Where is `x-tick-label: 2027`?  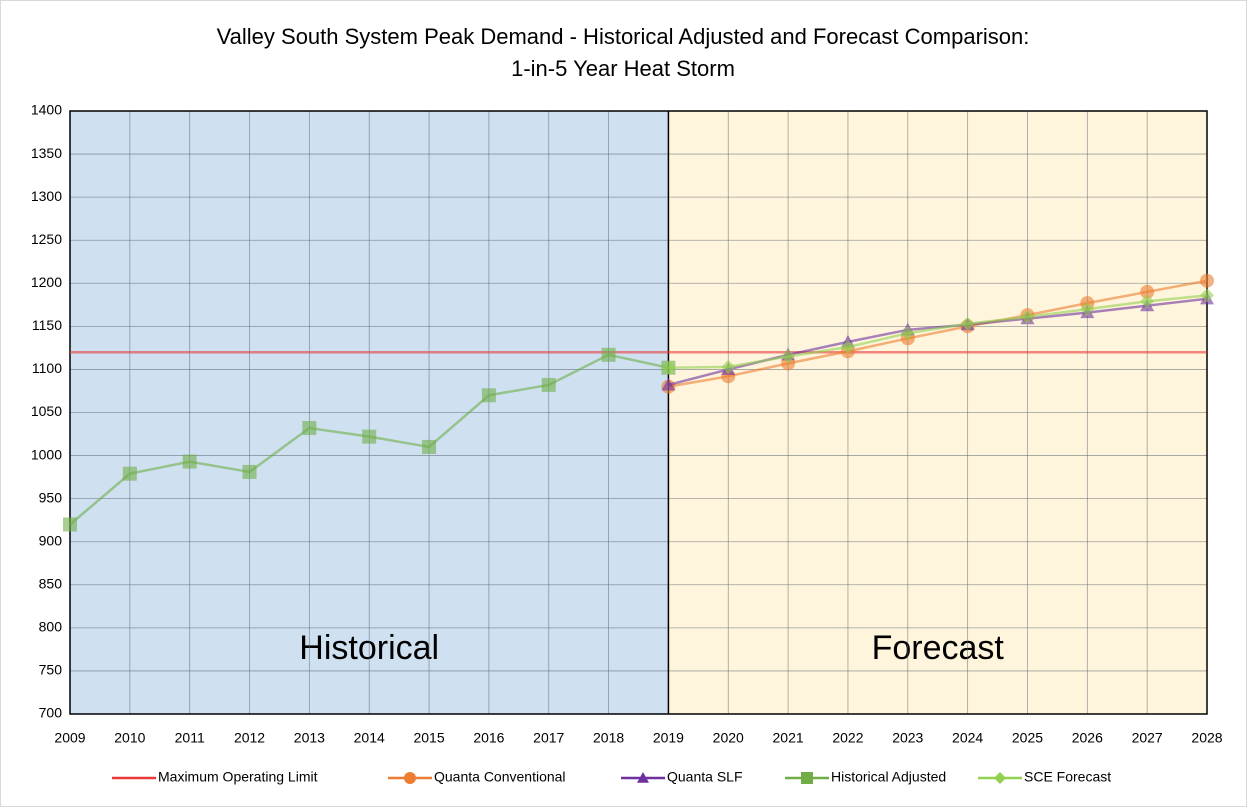 x-tick-label: 2027 is located at coordinates (1147, 738).